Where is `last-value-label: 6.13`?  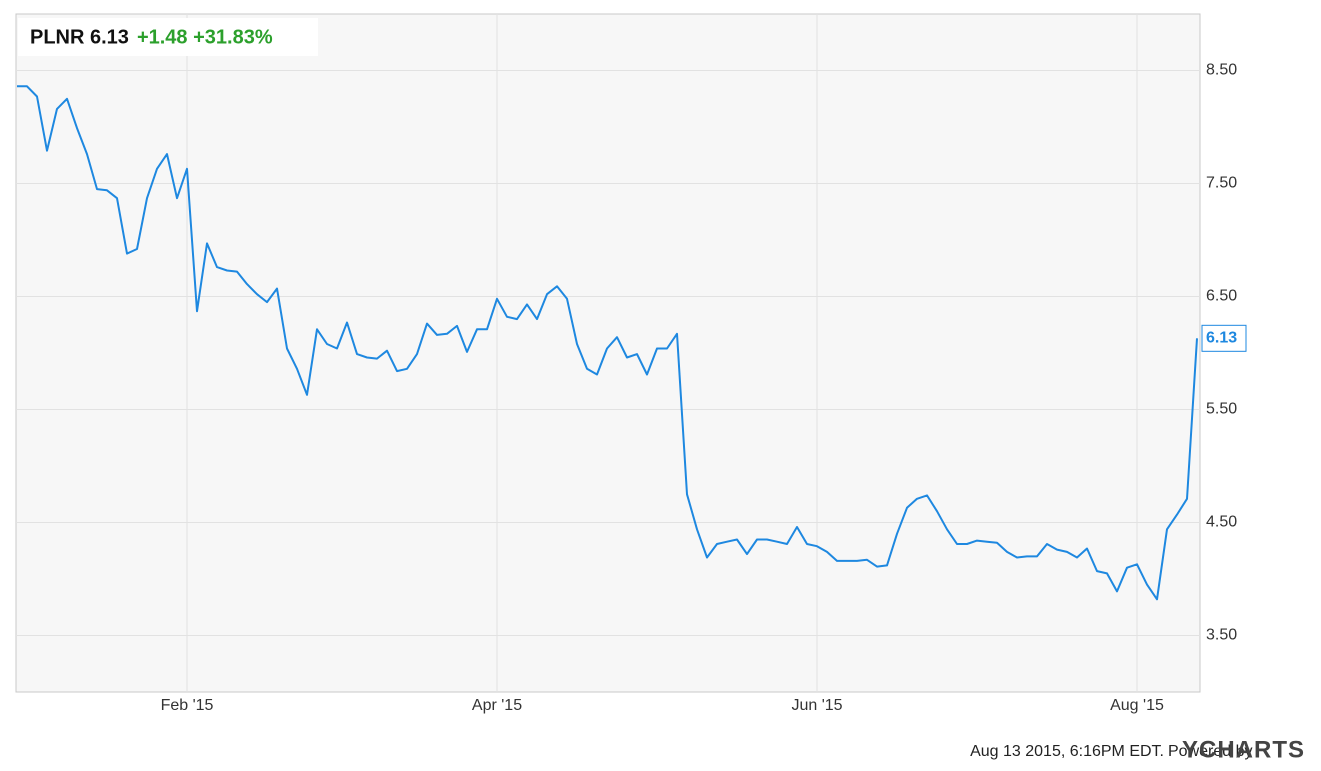
last-value-label: 6.13 is located at coordinates (1221, 338).